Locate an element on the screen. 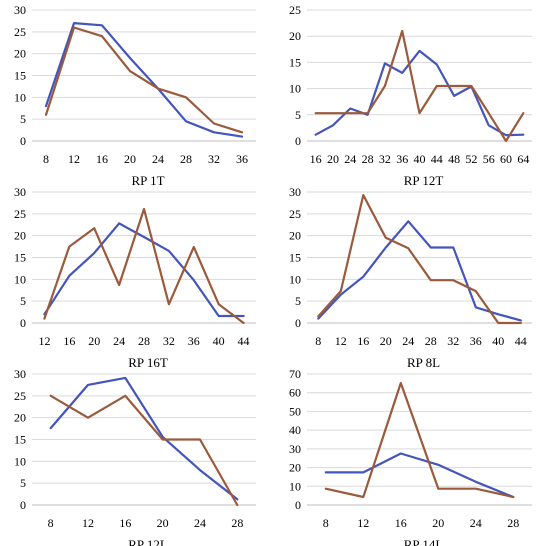  chart-title: RP 16T is located at coordinates (148, 362).